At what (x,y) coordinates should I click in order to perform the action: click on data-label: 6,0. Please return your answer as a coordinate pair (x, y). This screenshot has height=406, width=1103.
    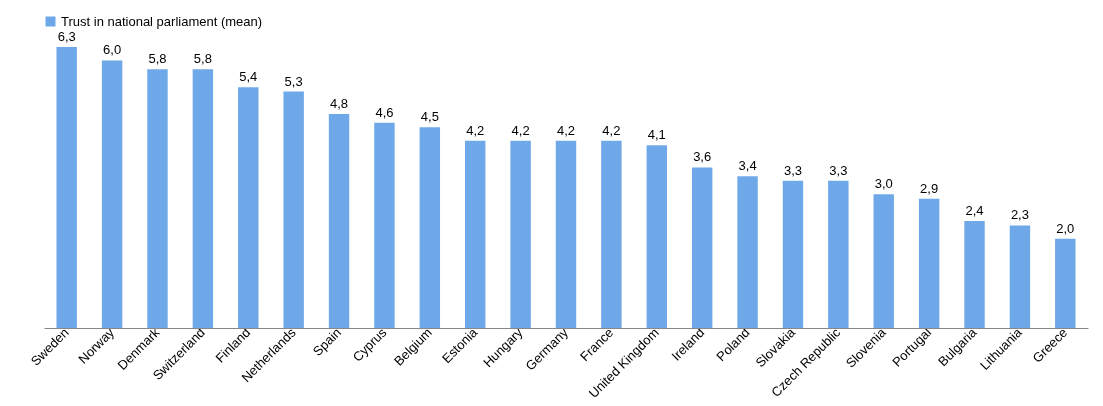
    Looking at the image, I should click on (112, 50).